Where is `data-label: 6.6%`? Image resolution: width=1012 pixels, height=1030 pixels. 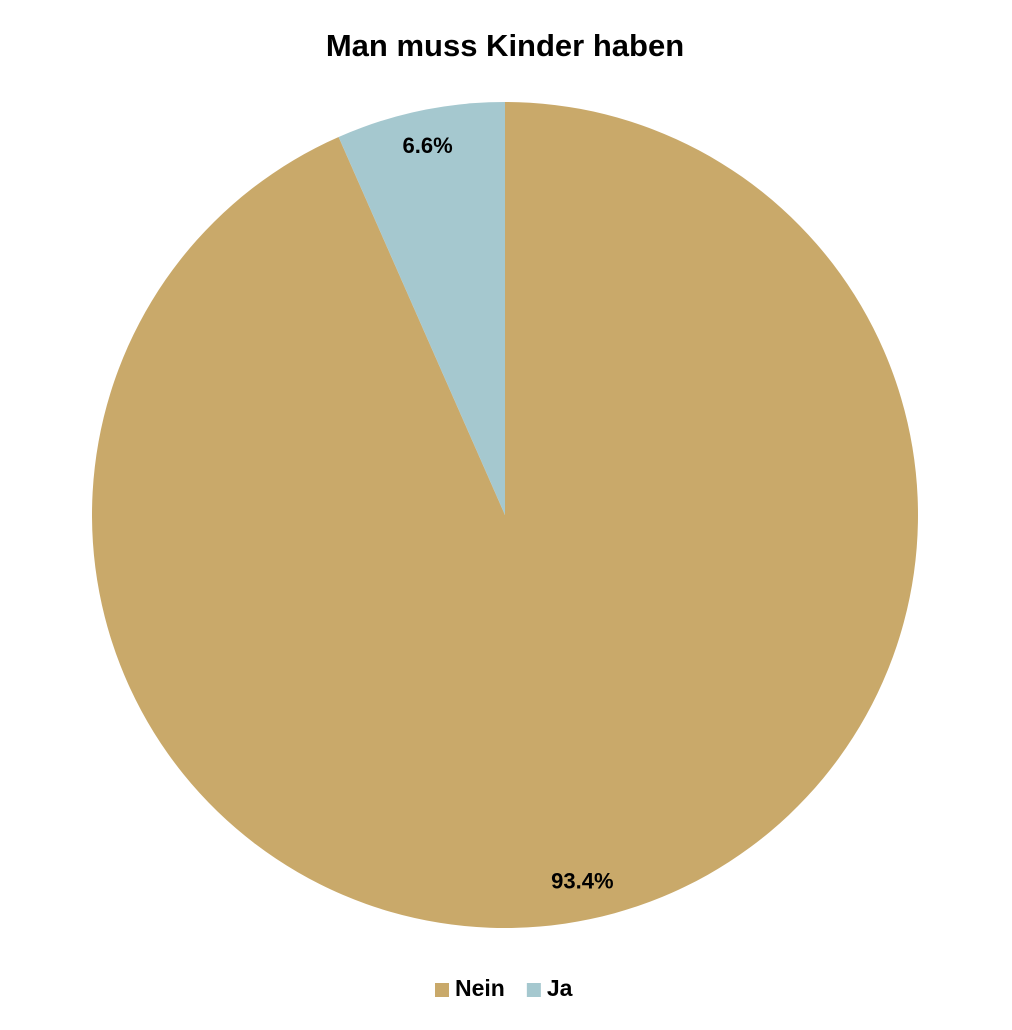 data-label: 6.6% is located at coordinates (428, 145).